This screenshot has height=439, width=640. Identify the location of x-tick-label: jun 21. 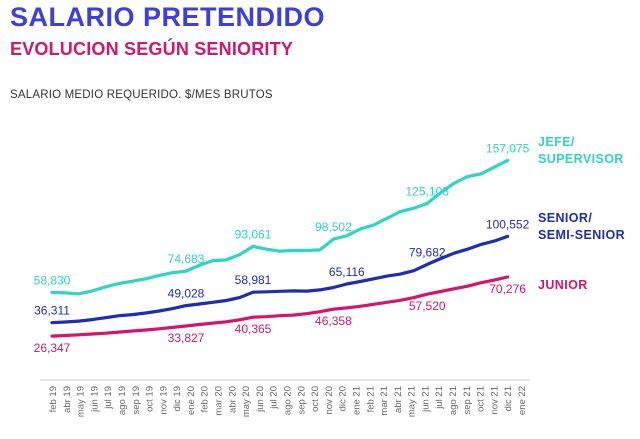
(425, 399).